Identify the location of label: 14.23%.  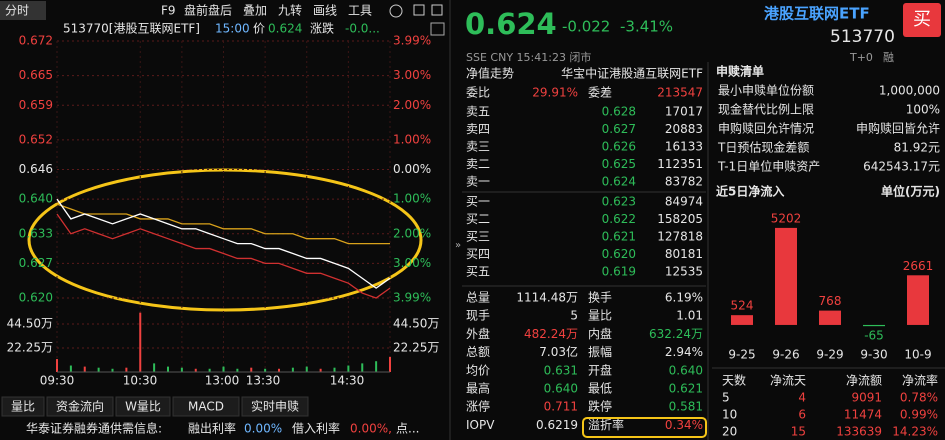
(915, 432).